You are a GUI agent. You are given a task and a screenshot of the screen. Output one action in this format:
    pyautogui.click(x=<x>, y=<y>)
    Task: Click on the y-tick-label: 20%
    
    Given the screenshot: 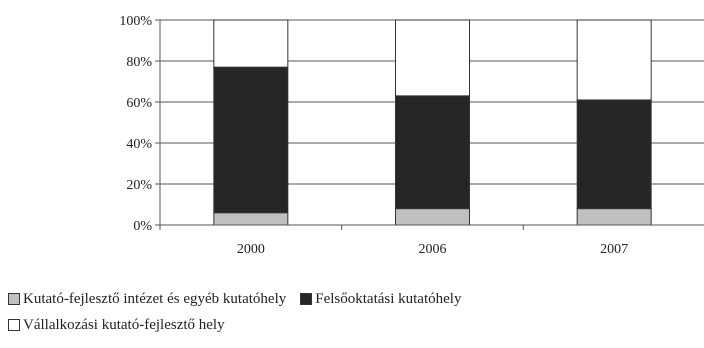 What is the action you would take?
    pyautogui.click(x=139, y=185)
    